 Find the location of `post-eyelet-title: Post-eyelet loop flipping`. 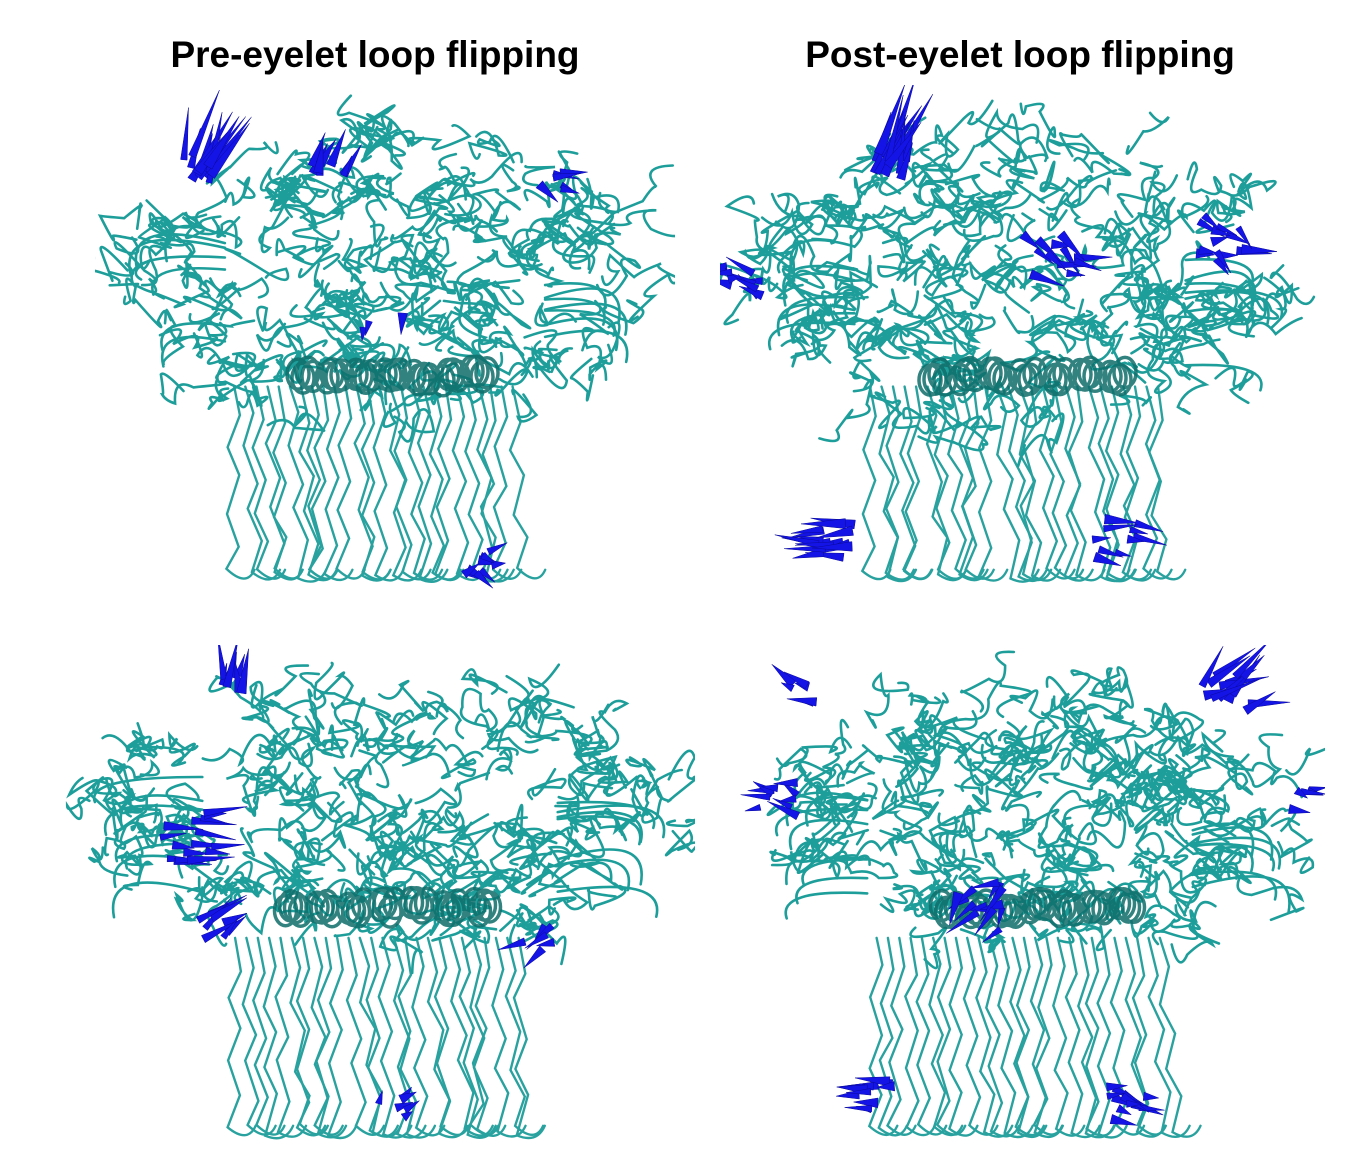

post-eyelet-title: Post-eyelet loop flipping is located at coordinates (1020, 54).